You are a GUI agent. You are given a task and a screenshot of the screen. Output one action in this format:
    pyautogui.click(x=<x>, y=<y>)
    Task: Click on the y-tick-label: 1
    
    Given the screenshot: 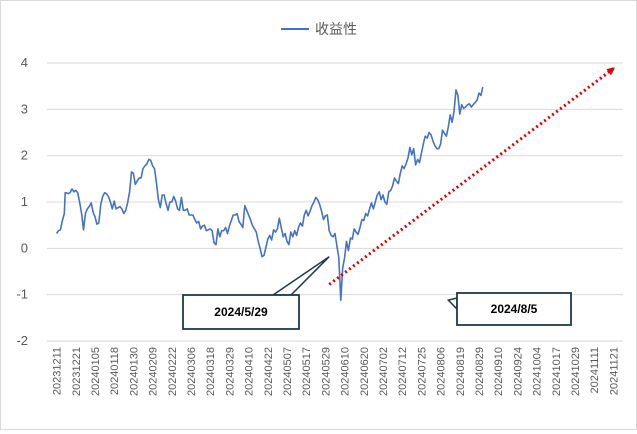 What is the action you would take?
    pyautogui.click(x=24, y=201)
    